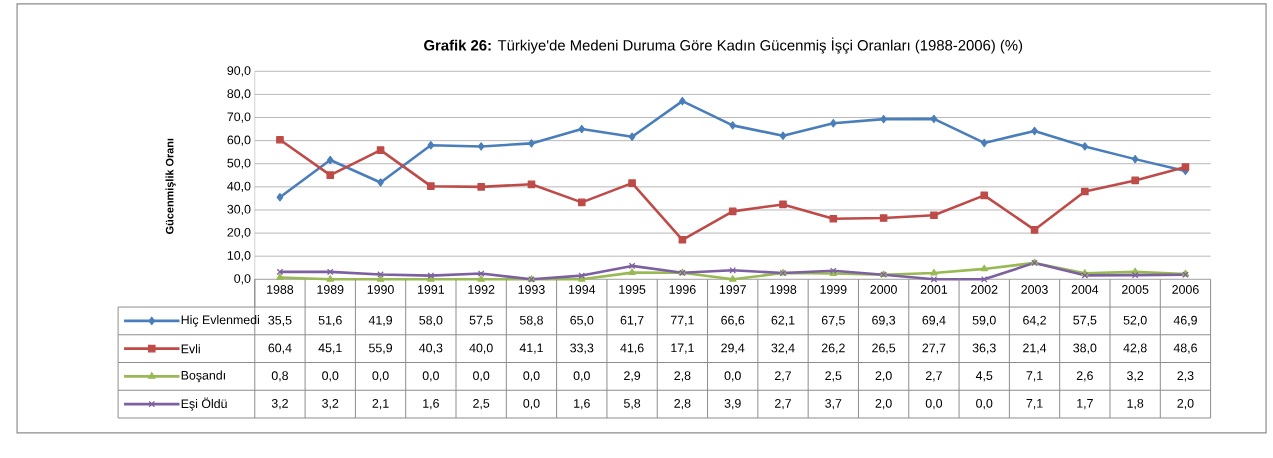 The height and width of the screenshot is (458, 1273). What do you see at coordinates (280, 321) in the screenshot?
I see `data-label: 35,5` at bounding box center [280, 321].